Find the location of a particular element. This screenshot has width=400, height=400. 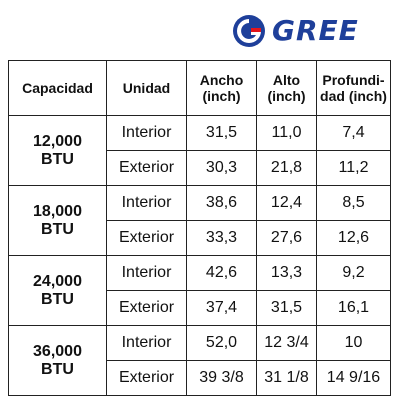

capacity-cell: 24,000 BTU is located at coordinates (57, 290).